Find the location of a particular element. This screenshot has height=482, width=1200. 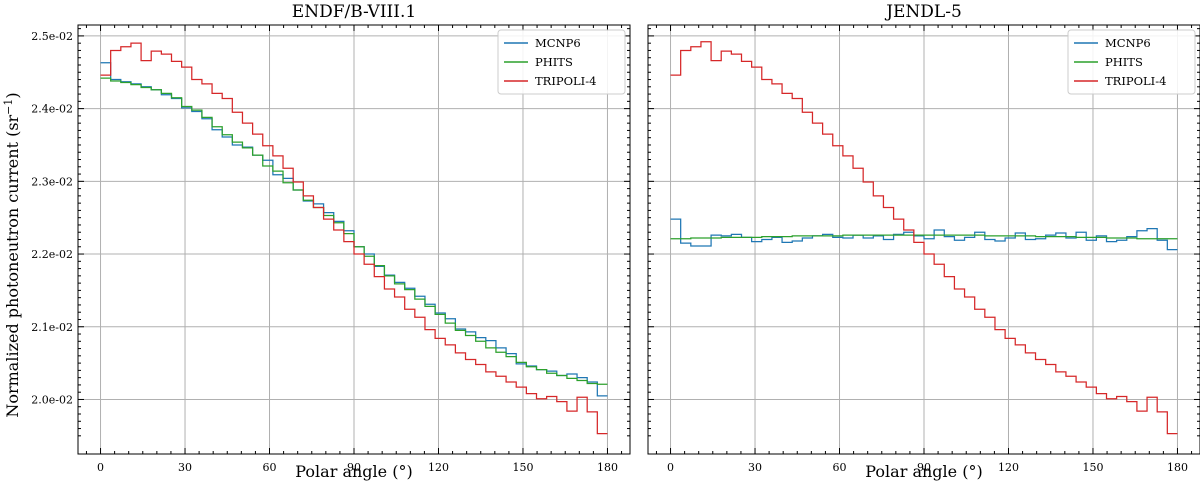

y-tick-label: 2.4e-02 is located at coordinates (52, 109).